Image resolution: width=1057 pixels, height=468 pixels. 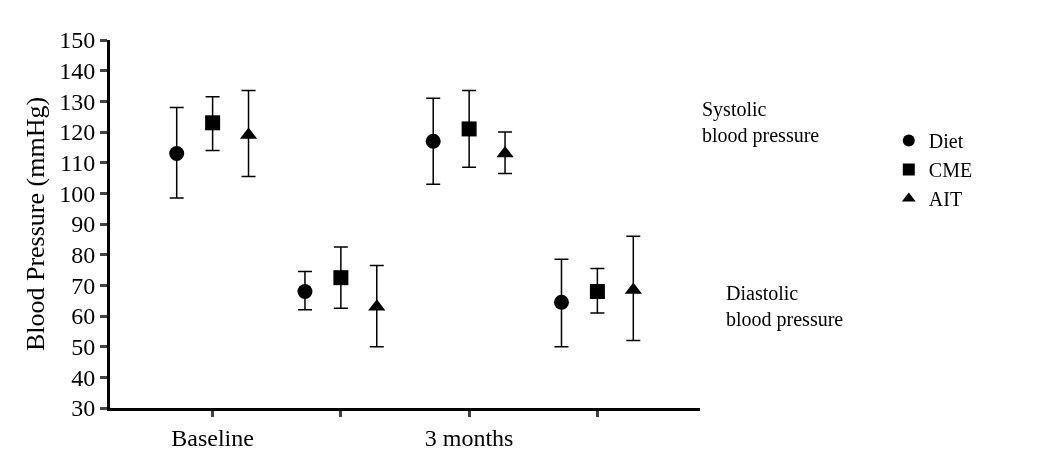 I want to click on y-tick-label: 70, so click(x=83, y=285).